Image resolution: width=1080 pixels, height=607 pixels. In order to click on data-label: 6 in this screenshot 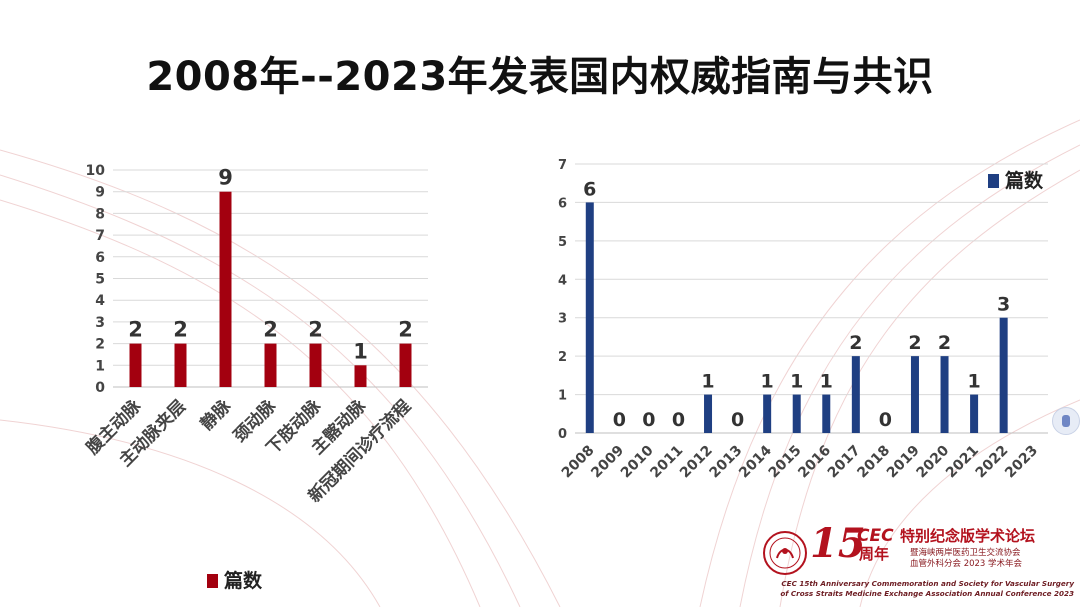, I will do `click(589, 189)`.